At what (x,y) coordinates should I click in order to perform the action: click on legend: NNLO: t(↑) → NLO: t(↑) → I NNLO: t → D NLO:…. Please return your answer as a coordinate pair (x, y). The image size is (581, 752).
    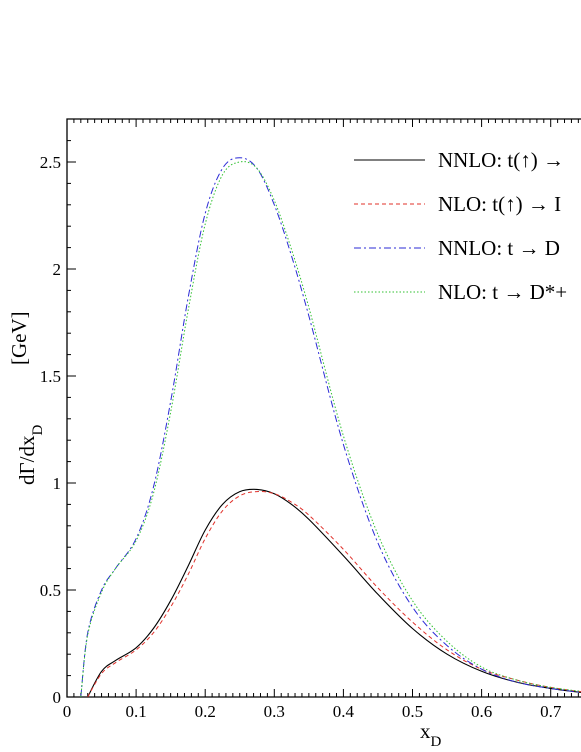
    Looking at the image, I should click on (460, 226).